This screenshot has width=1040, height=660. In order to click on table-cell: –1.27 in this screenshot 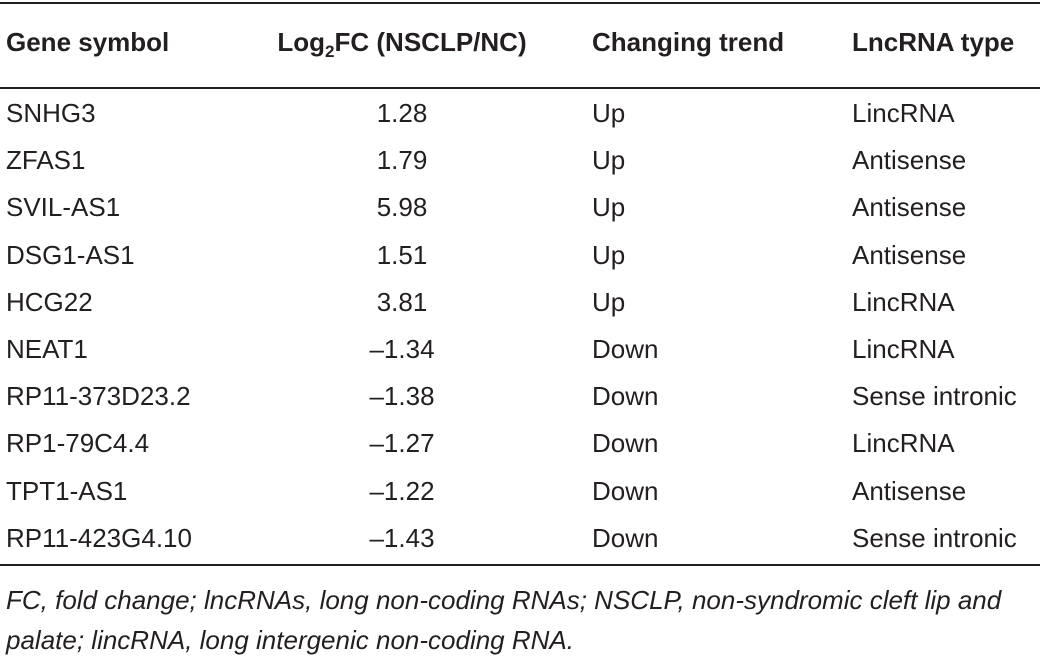, I will do `click(402, 443)`.